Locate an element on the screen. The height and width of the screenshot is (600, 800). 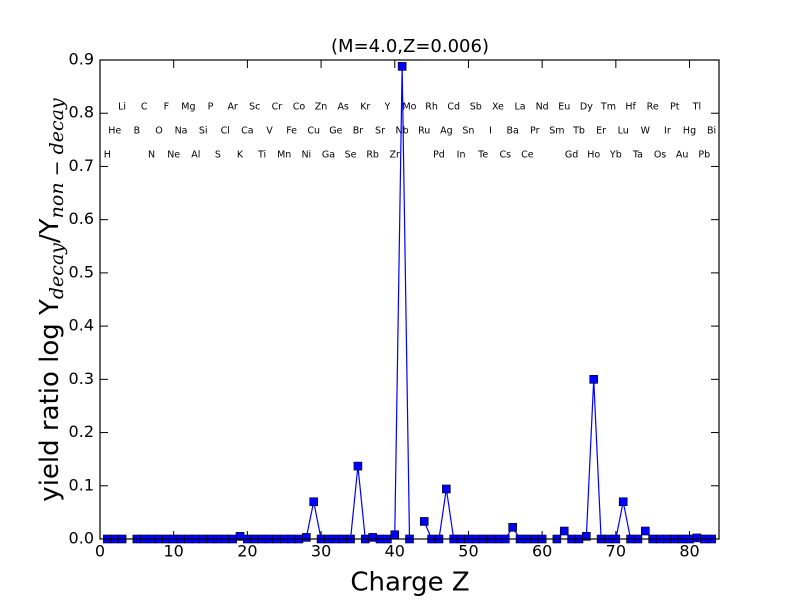
element-label: Cl is located at coordinates (225, 131).